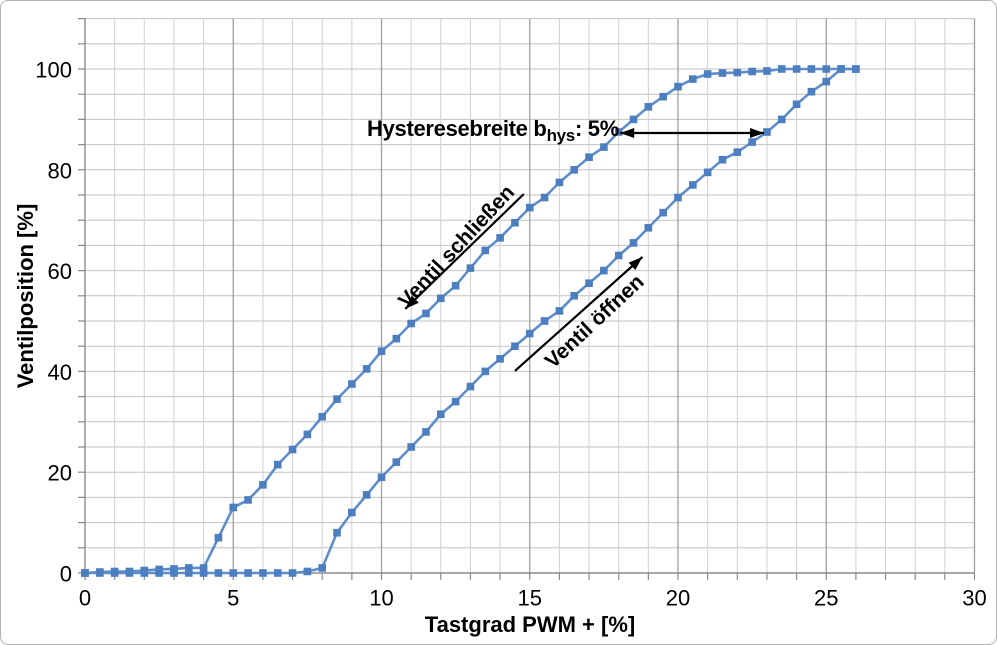 The width and height of the screenshot is (997, 645). I want to click on svg-text: 5, so click(233, 598).